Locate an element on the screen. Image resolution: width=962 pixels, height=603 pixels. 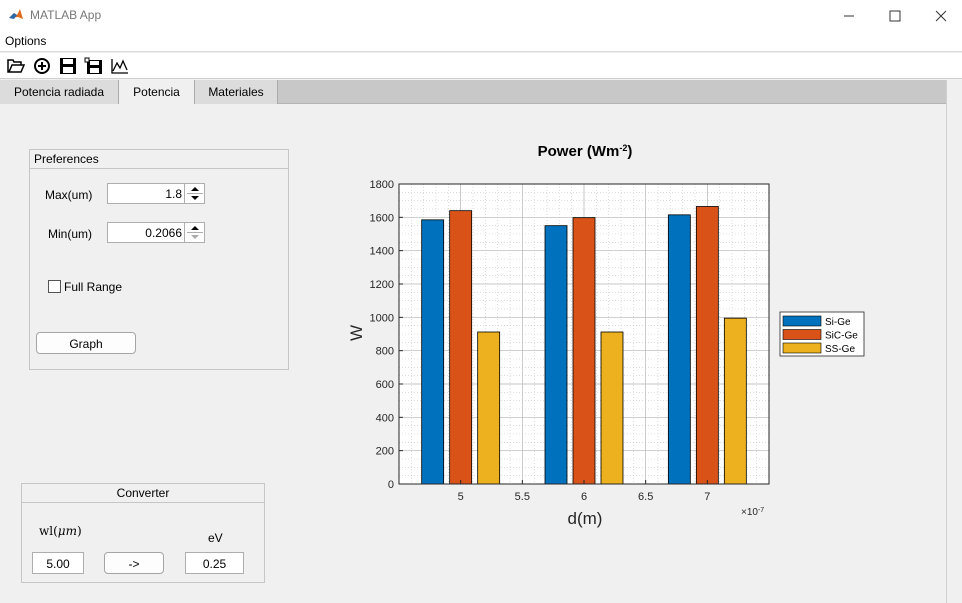
y-tick-label: 1200 is located at coordinates (382, 285).